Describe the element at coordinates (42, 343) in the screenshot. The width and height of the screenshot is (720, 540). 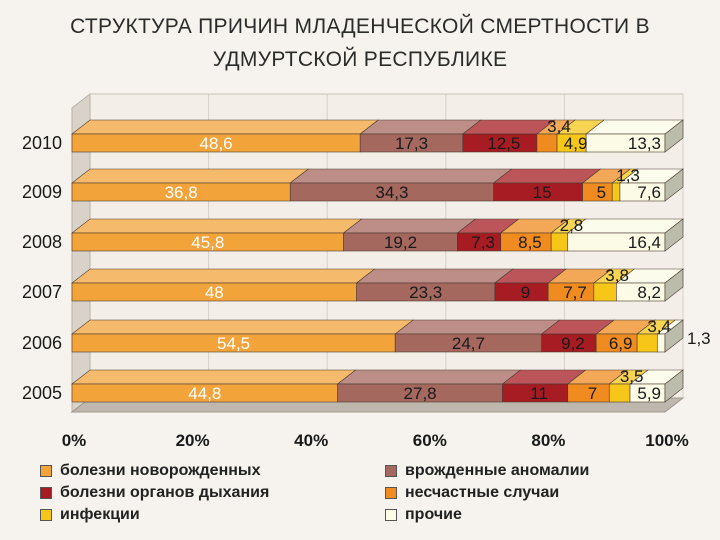
I see `y-category-label: 2006` at that location.